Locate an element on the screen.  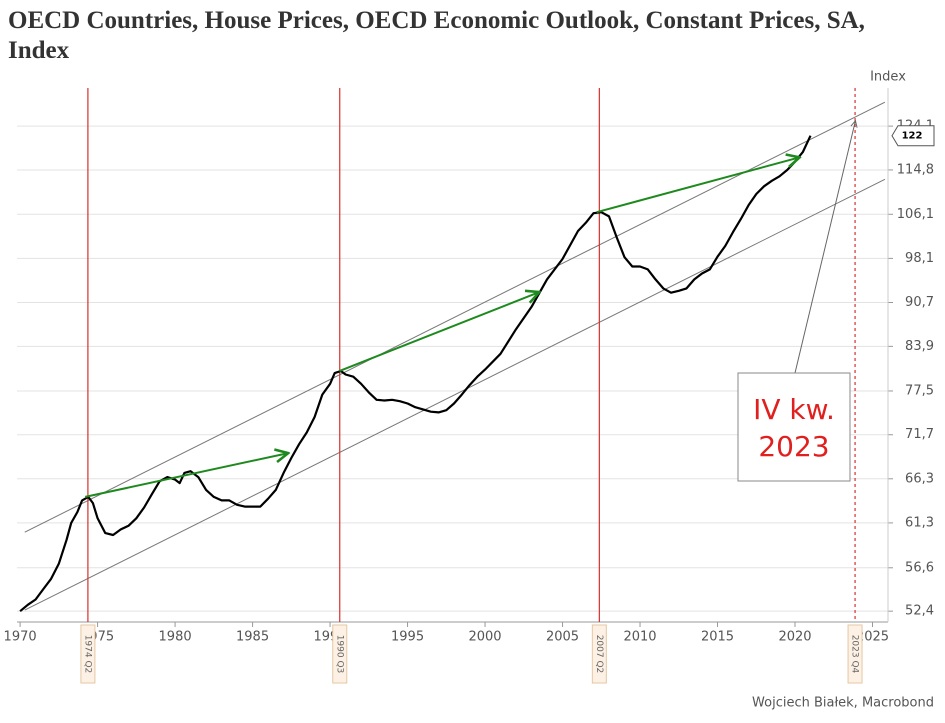
y-tick-label: 61,3 is located at coordinates (919, 522).